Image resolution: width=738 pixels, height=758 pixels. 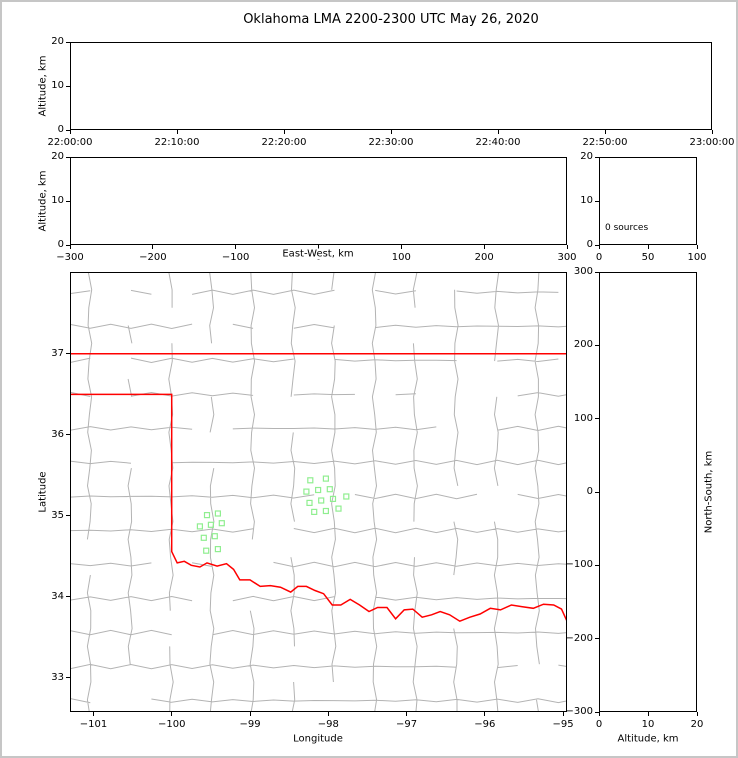 What do you see at coordinates (70, 257) in the screenshot?
I see `x-tick-label: −300` at bounding box center [70, 257].